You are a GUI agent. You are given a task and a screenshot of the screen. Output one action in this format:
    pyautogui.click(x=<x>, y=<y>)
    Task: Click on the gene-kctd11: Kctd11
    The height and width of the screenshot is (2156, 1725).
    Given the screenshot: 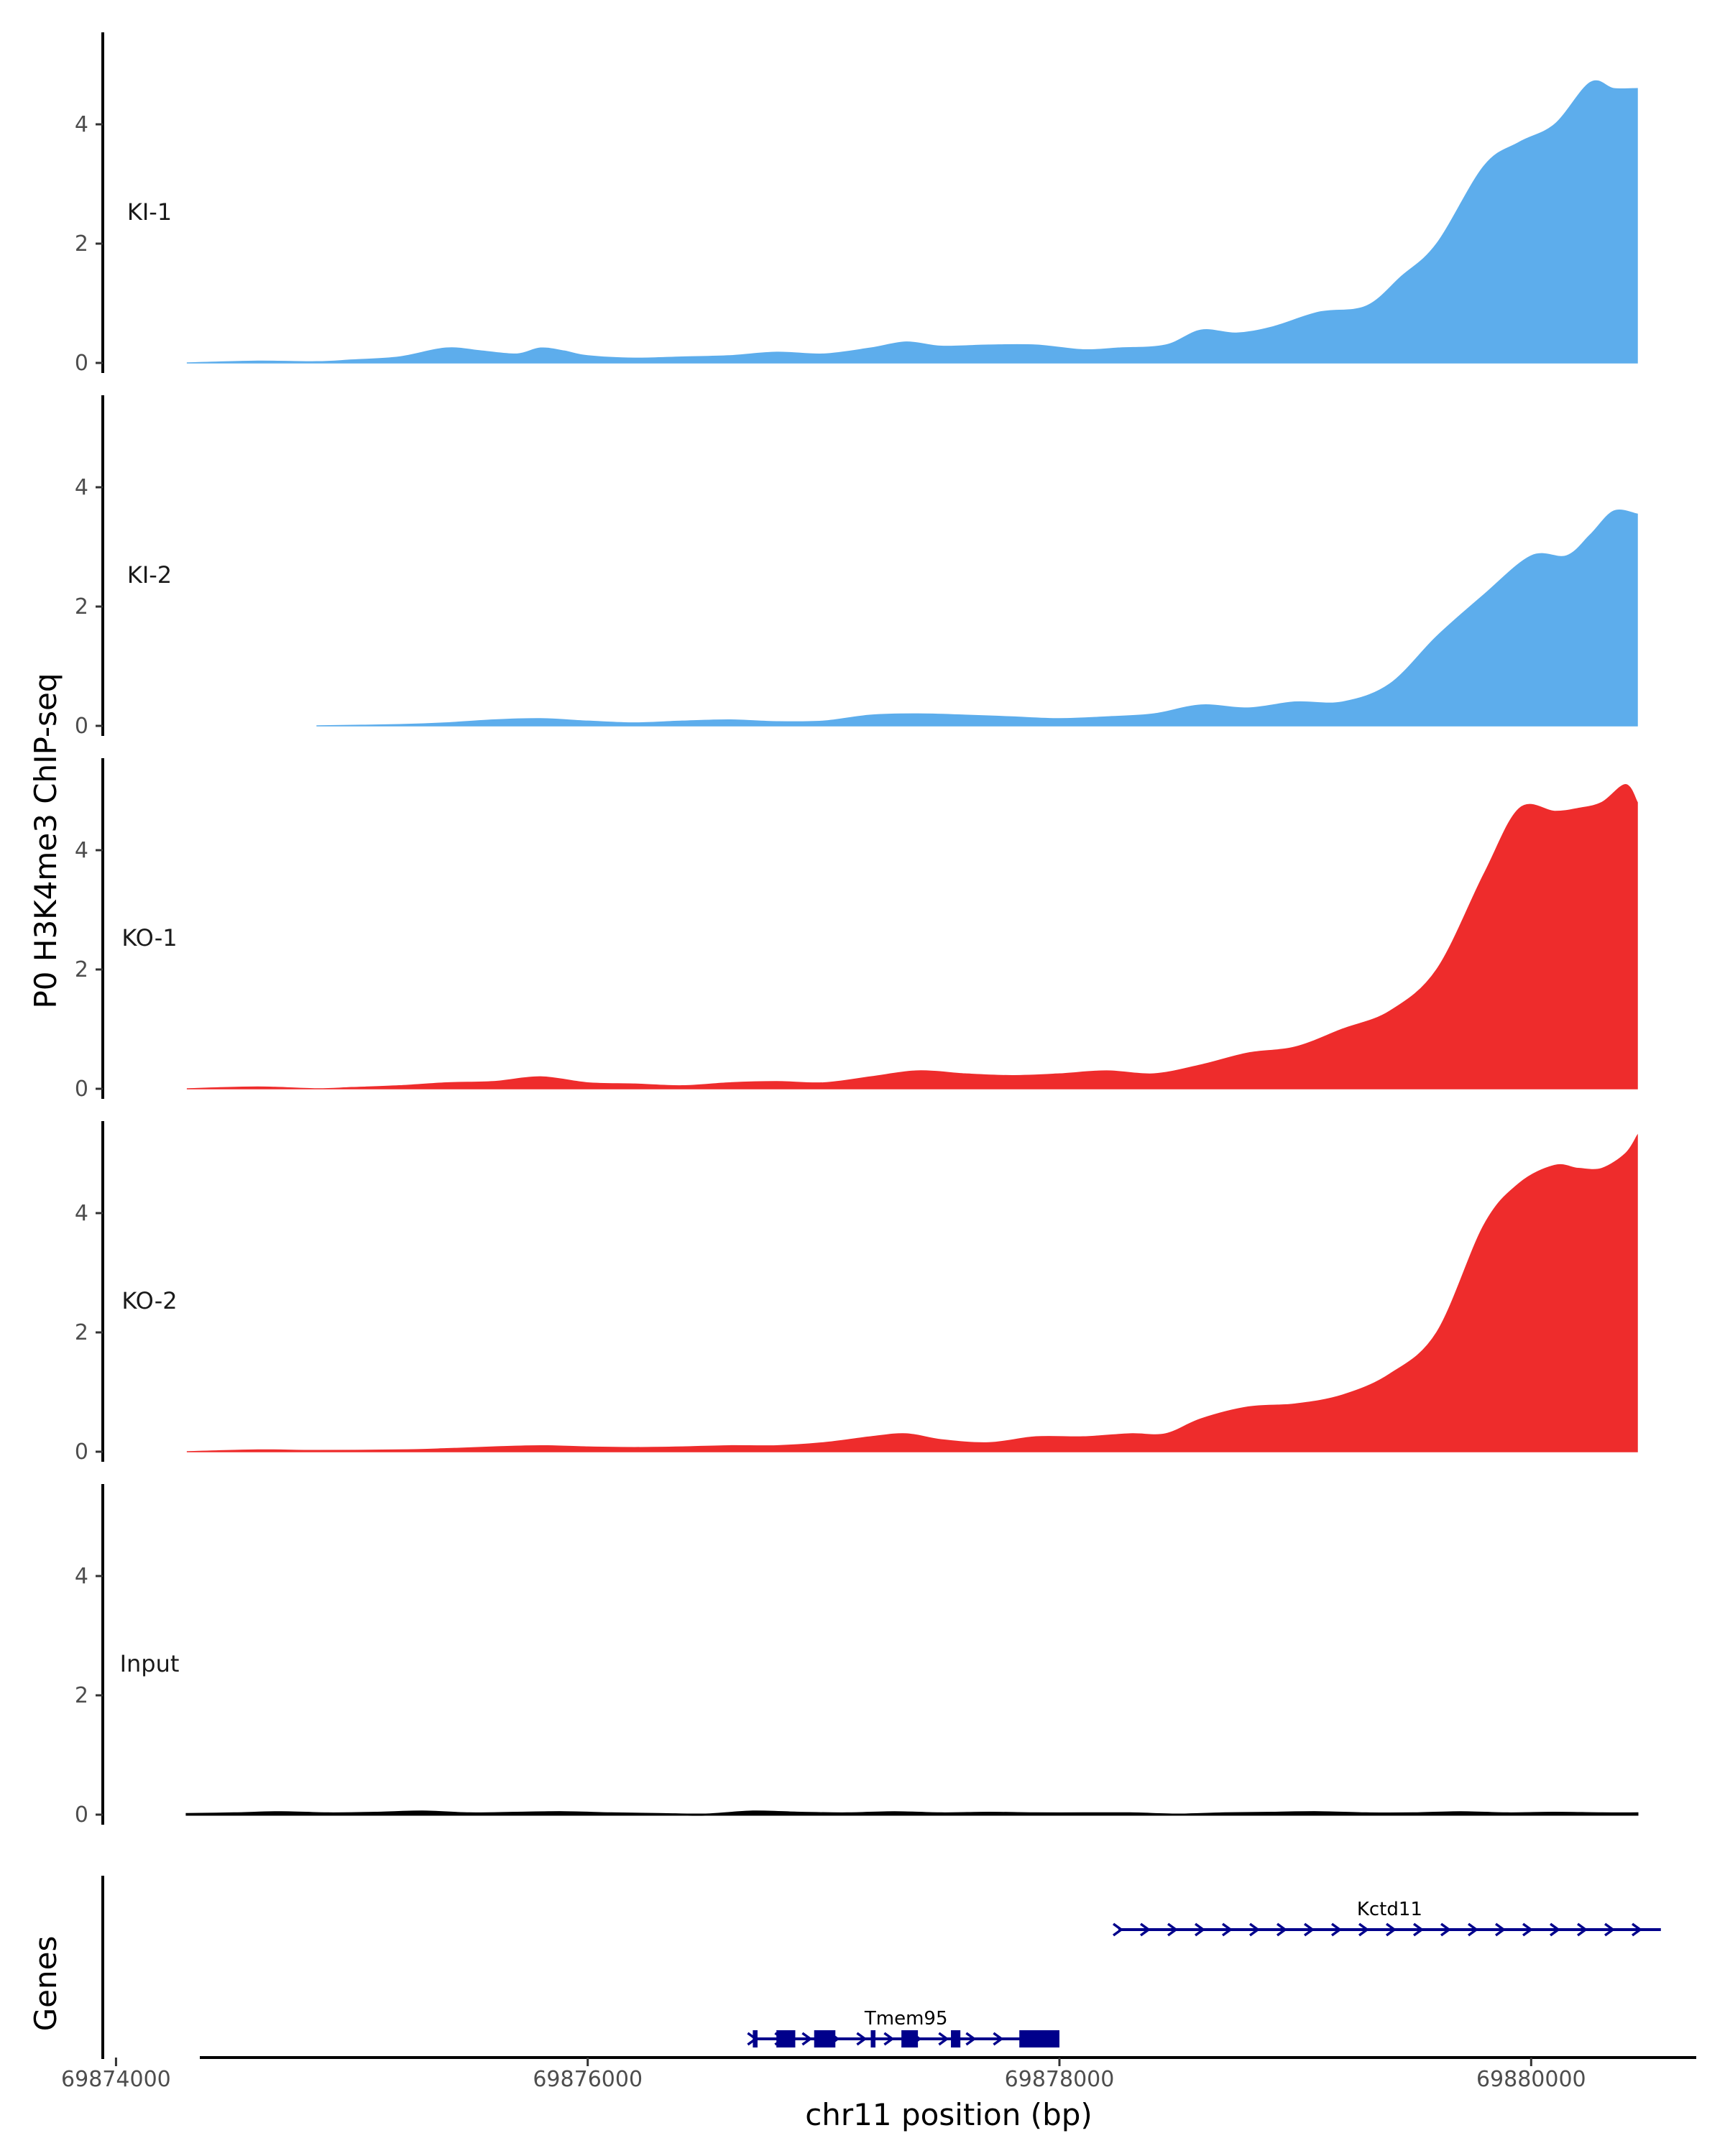 What is the action you would take?
    pyautogui.click(x=1387, y=1918)
    